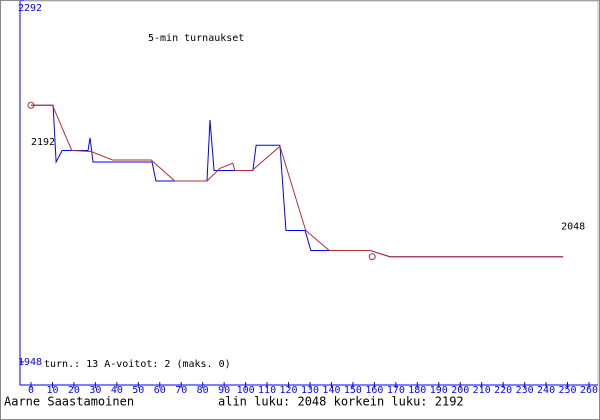 The height and width of the screenshot is (420, 600). Describe the element at coordinates (74, 390) in the screenshot. I see `x-tick-label: 20` at that location.